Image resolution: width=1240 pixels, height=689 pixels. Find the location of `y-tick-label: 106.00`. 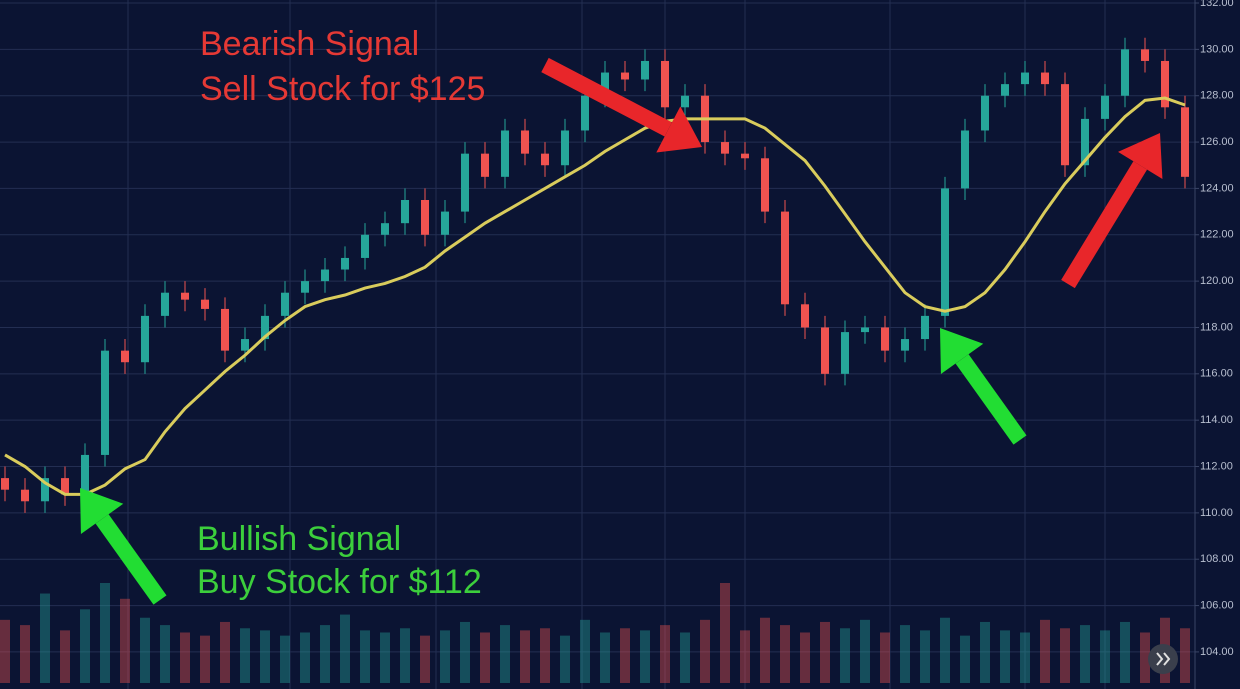

y-tick-label: 106.00 is located at coordinates (1217, 605).